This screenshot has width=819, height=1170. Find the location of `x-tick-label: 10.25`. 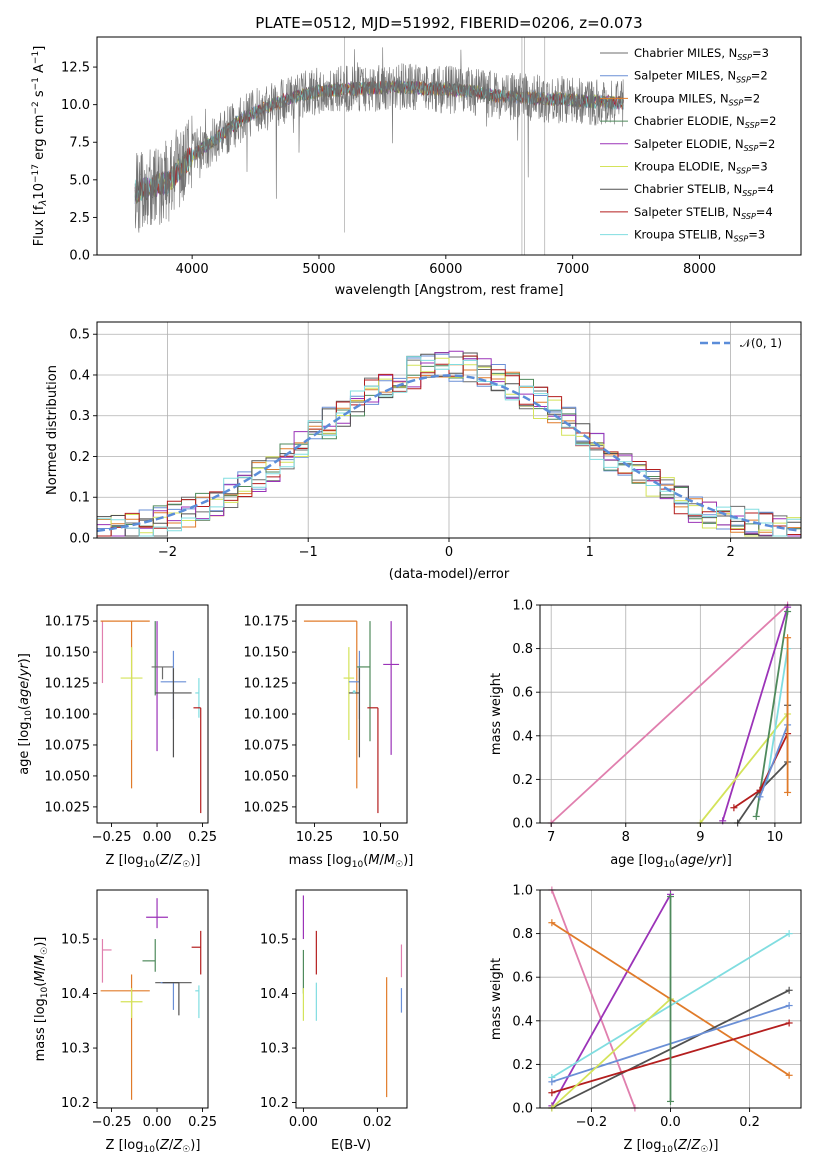

x-tick-label: 10.25 is located at coordinates (314, 837).